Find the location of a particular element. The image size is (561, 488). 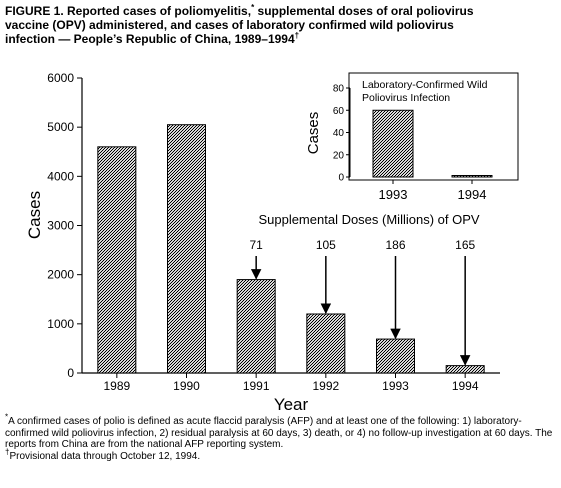

bar-1991 is located at coordinates (256, 326).